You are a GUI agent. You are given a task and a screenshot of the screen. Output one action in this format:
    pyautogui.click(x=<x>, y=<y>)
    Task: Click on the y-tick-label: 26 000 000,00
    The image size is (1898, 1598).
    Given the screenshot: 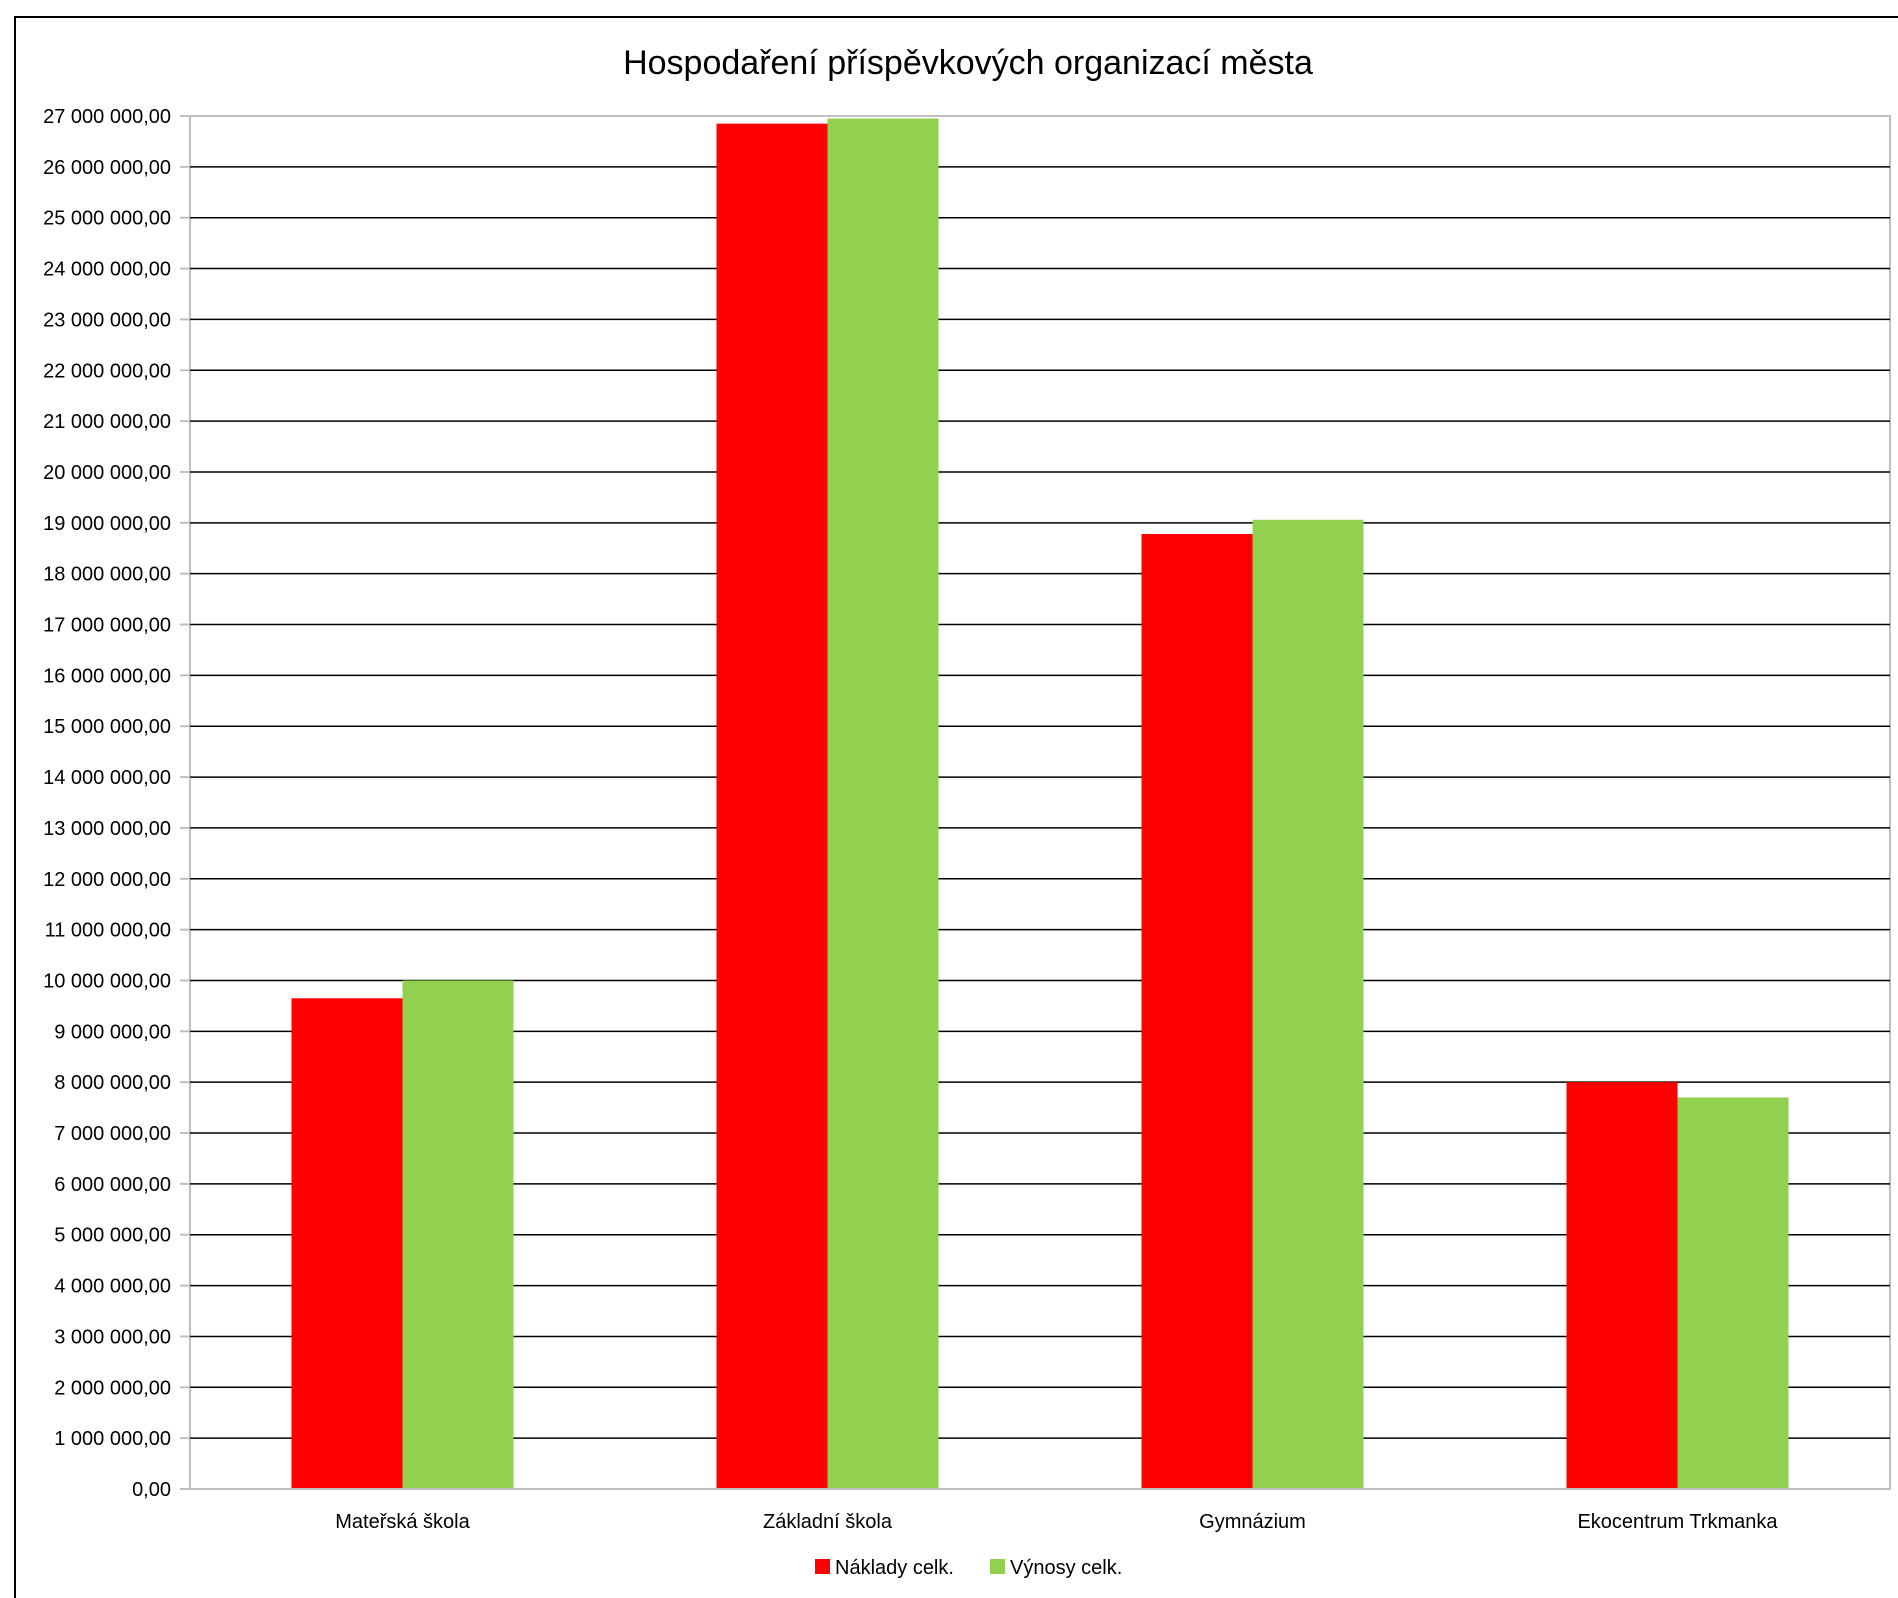 What is the action you would take?
    pyautogui.click(x=107, y=168)
    